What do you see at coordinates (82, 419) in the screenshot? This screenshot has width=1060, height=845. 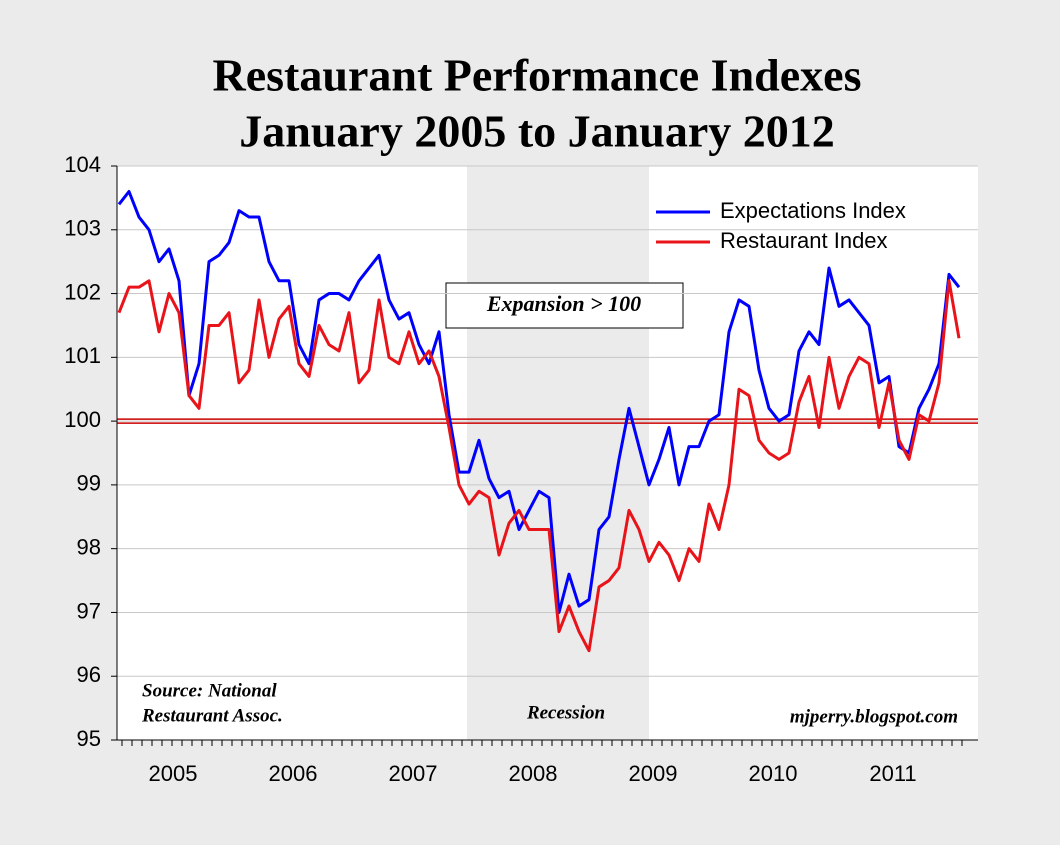 I see `y-tick-label: 100` at bounding box center [82, 419].